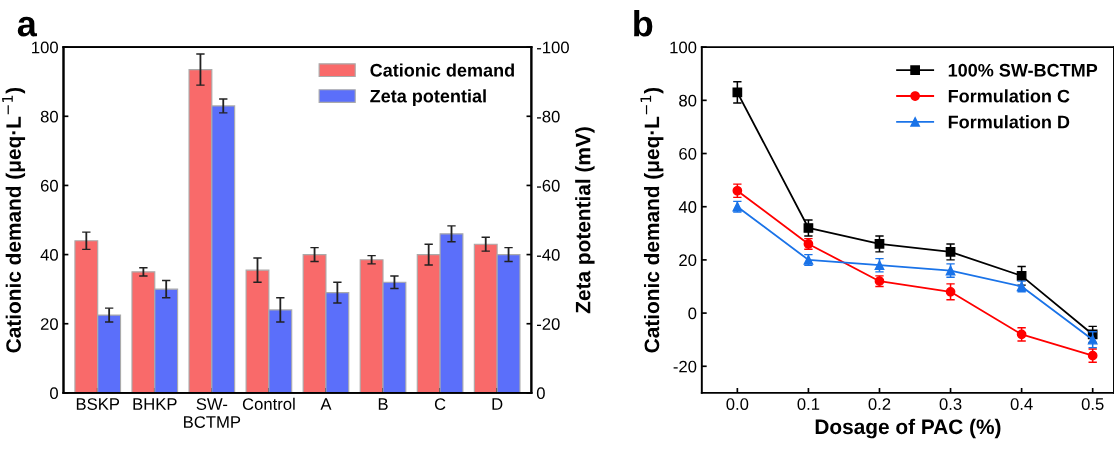 This screenshot has height=449, width=1114. What do you see at coordinates (428, 98) in the screenshot?
I see `legend-label: Zeta potential` at bounding box center [428, 98].